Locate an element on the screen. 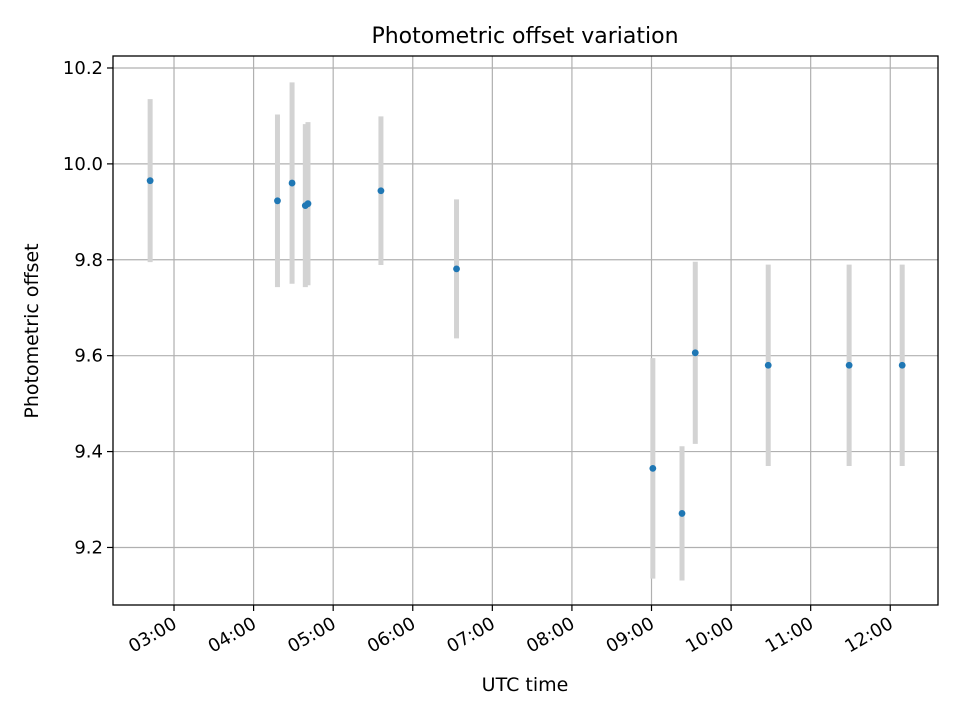 This screenshot has width=960, height=720. y-tick-label: 9.2 is located at coordinates (88, 547).